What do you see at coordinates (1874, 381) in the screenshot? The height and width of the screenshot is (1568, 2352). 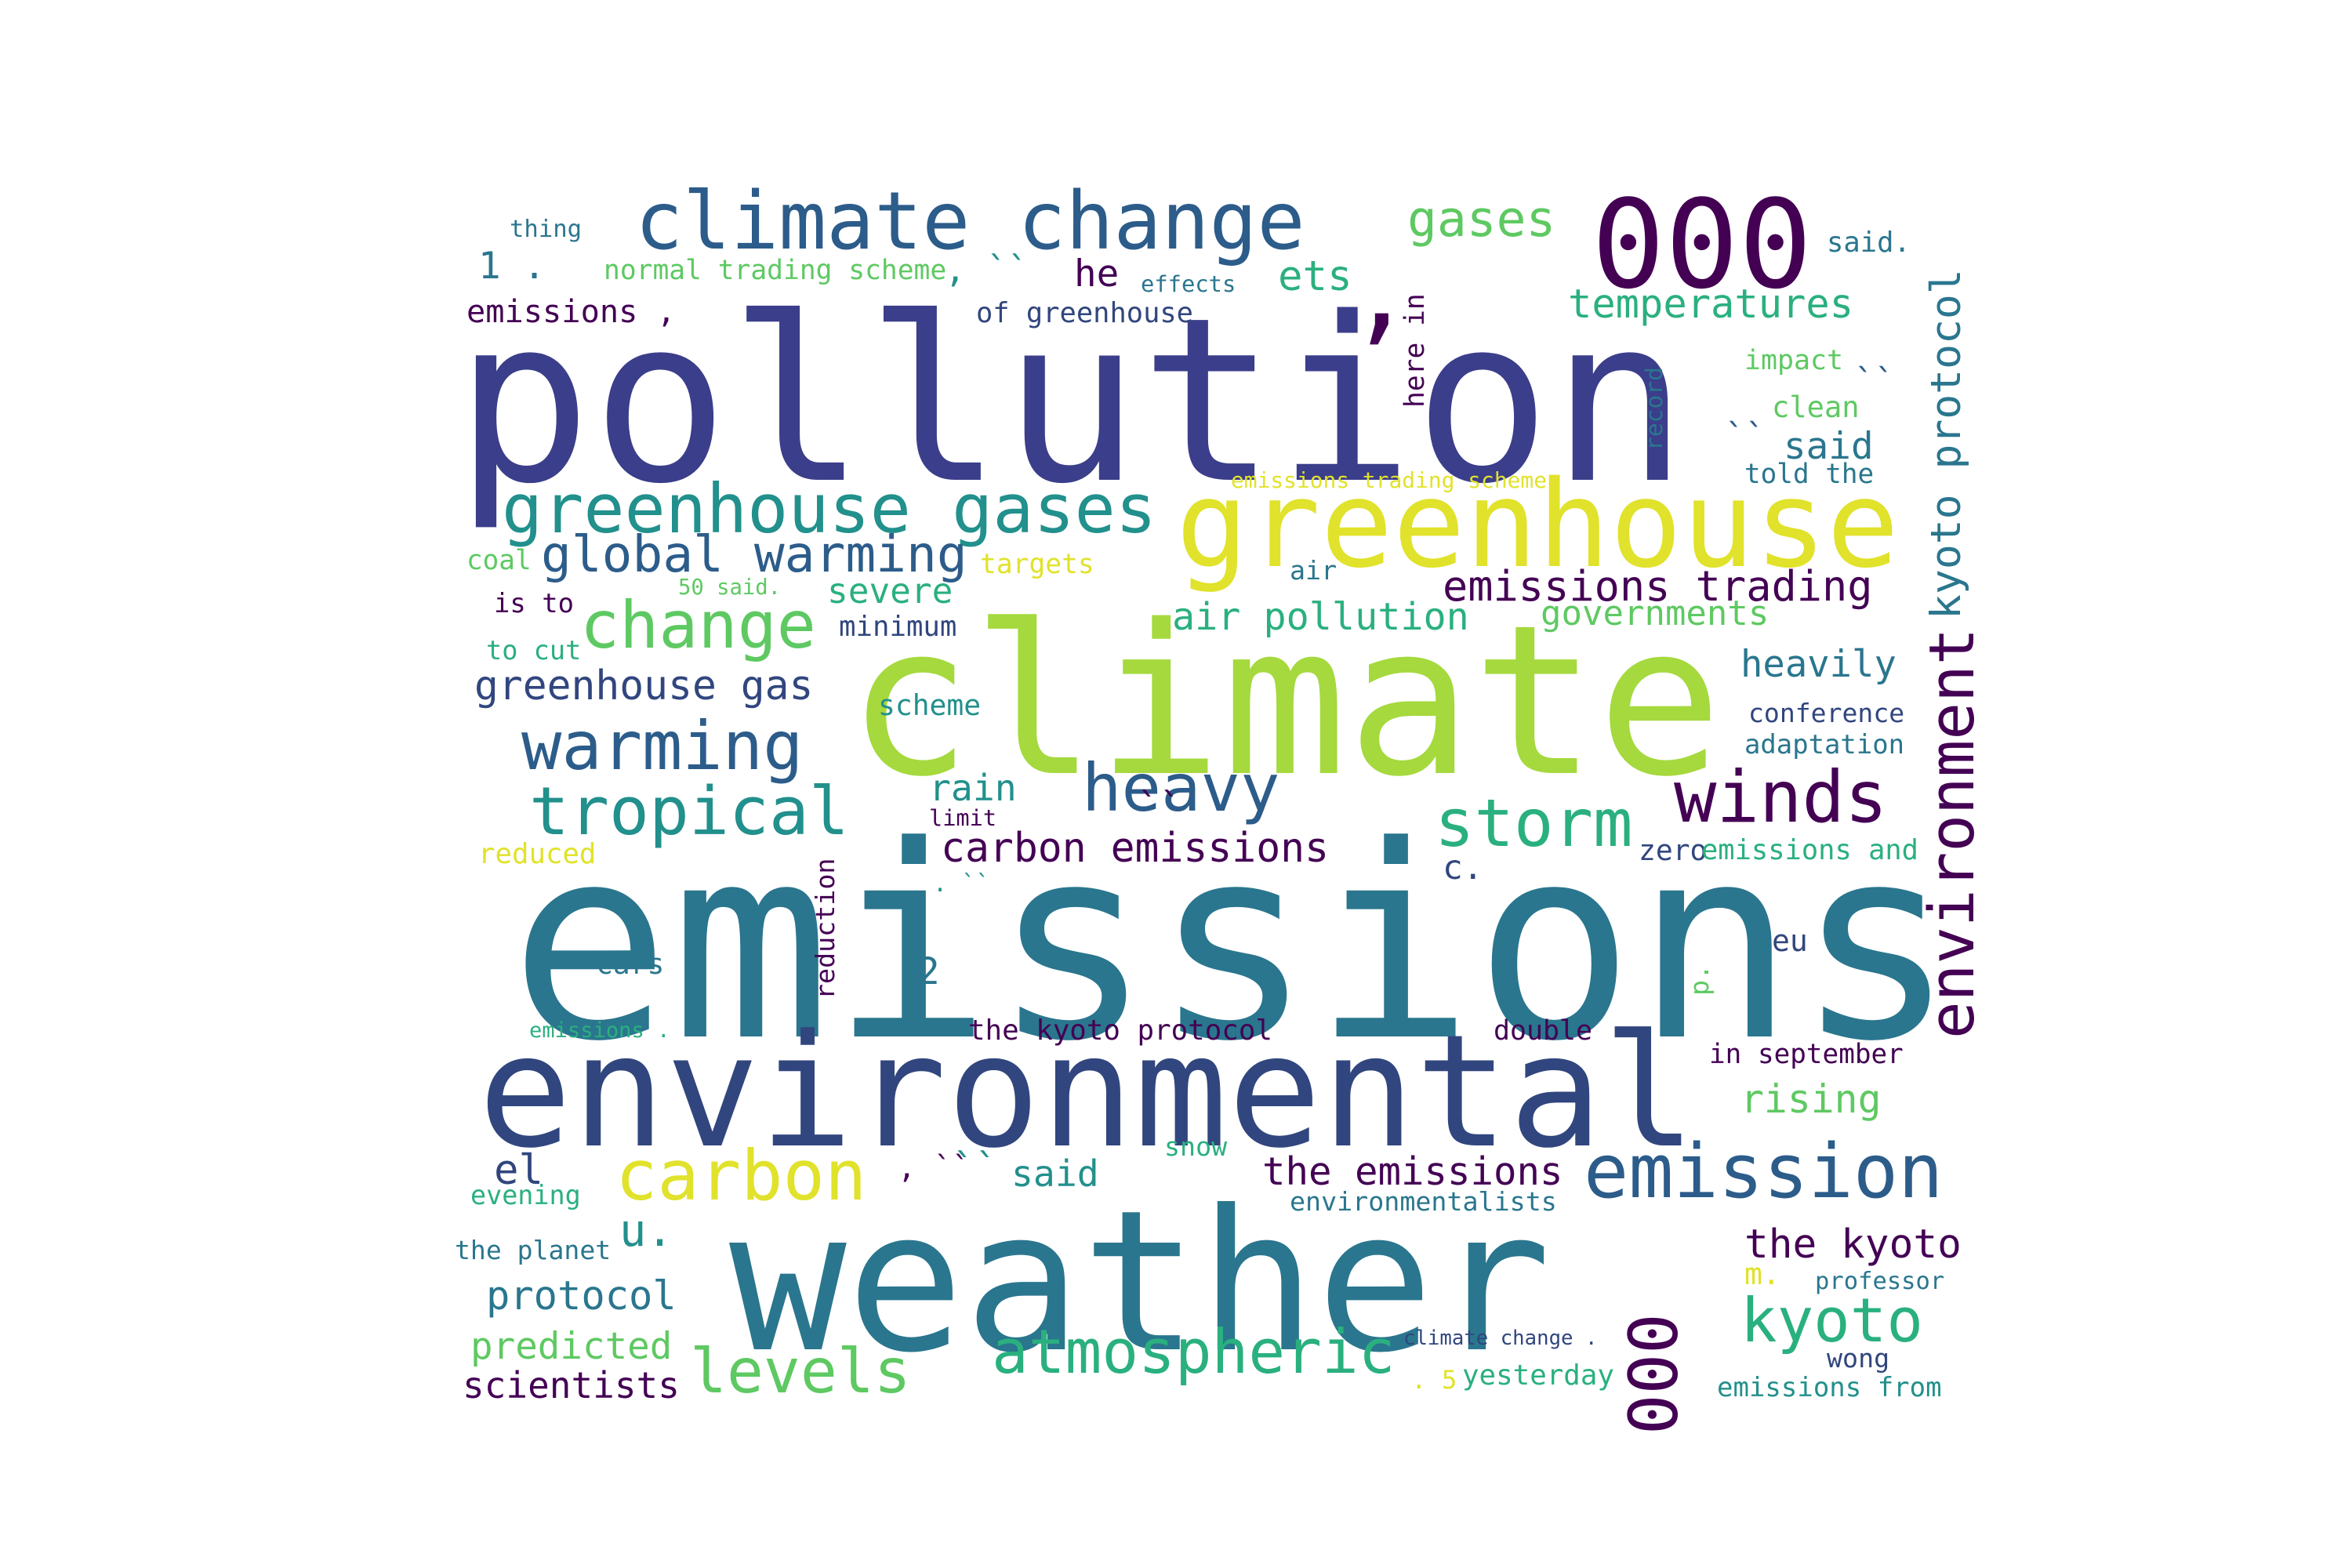 I see `word-quotes-1: ``` at bounding box center [1874, 381].